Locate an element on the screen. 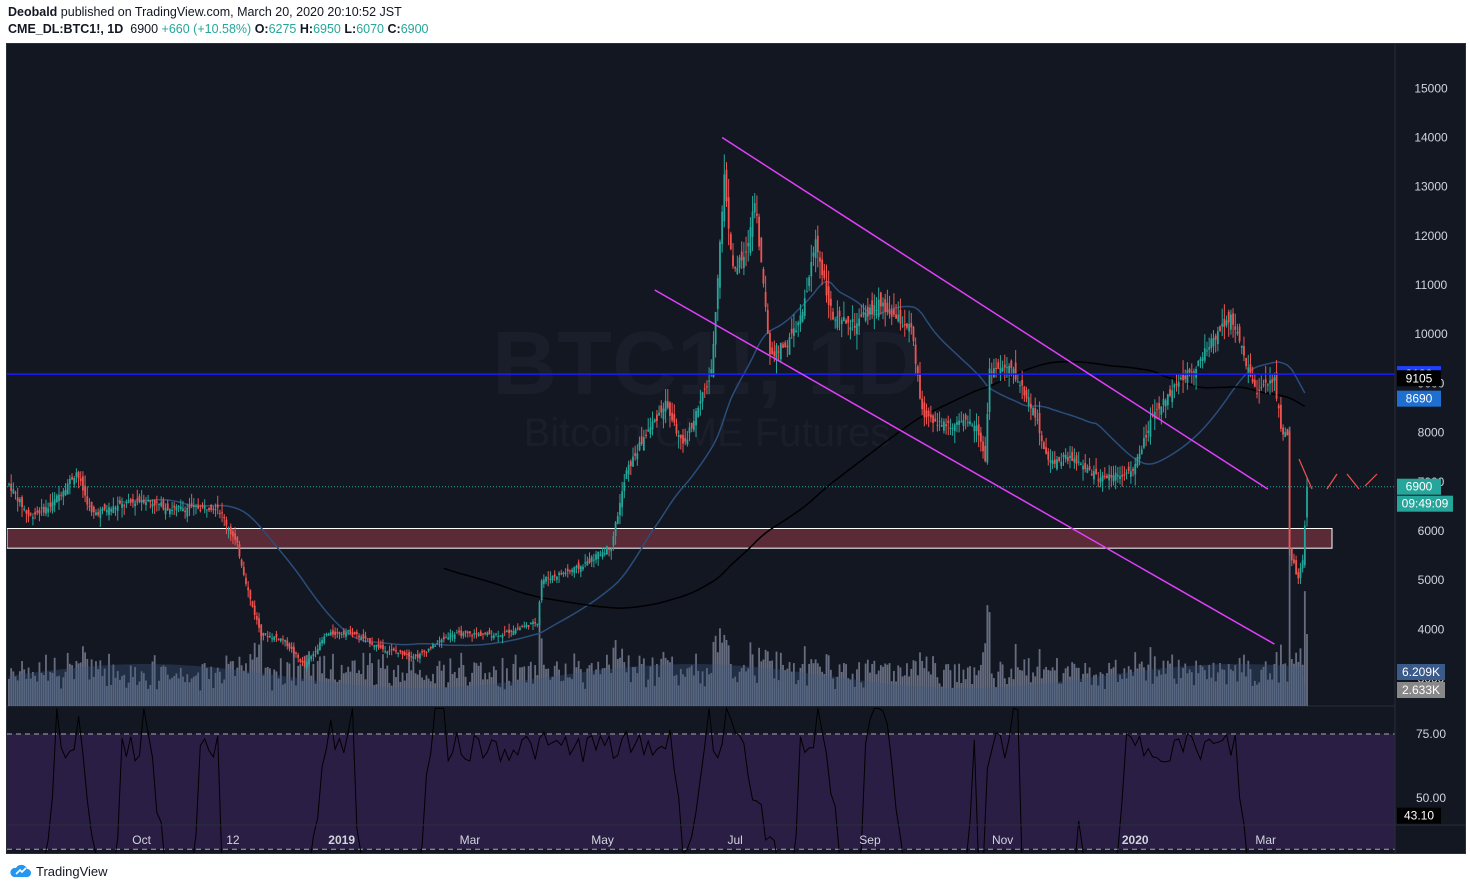 This screenshot has width=1470, height=890. time-tick-label: 2019 is located at coordinates (341, 840).